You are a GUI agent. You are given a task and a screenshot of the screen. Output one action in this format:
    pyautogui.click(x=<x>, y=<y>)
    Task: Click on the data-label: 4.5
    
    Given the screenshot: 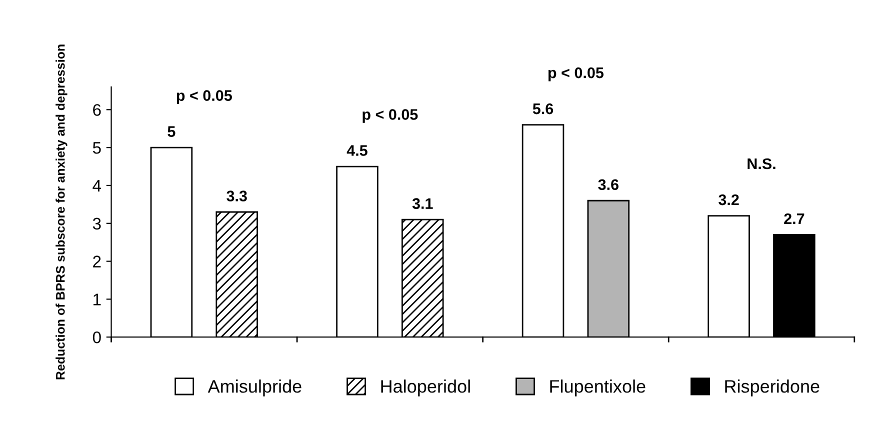 What is the action you would take?
    pyautogui.click(x=357, y=150)
    